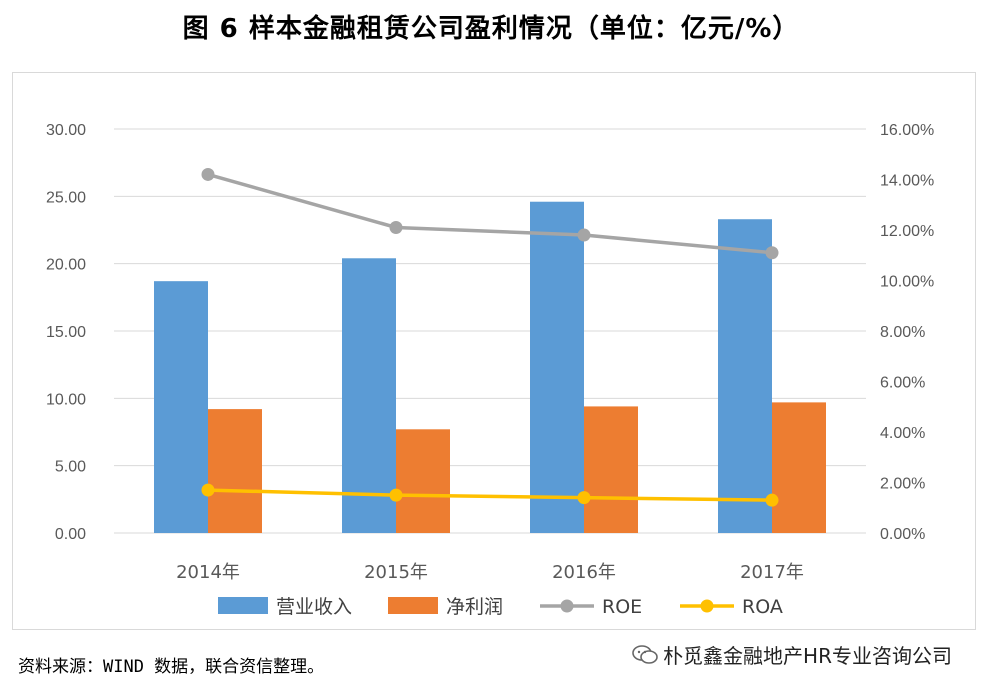  Describe the element at coordinates (396, 572) in the screenshot. I see `x-category-label: 2015年` at that location.